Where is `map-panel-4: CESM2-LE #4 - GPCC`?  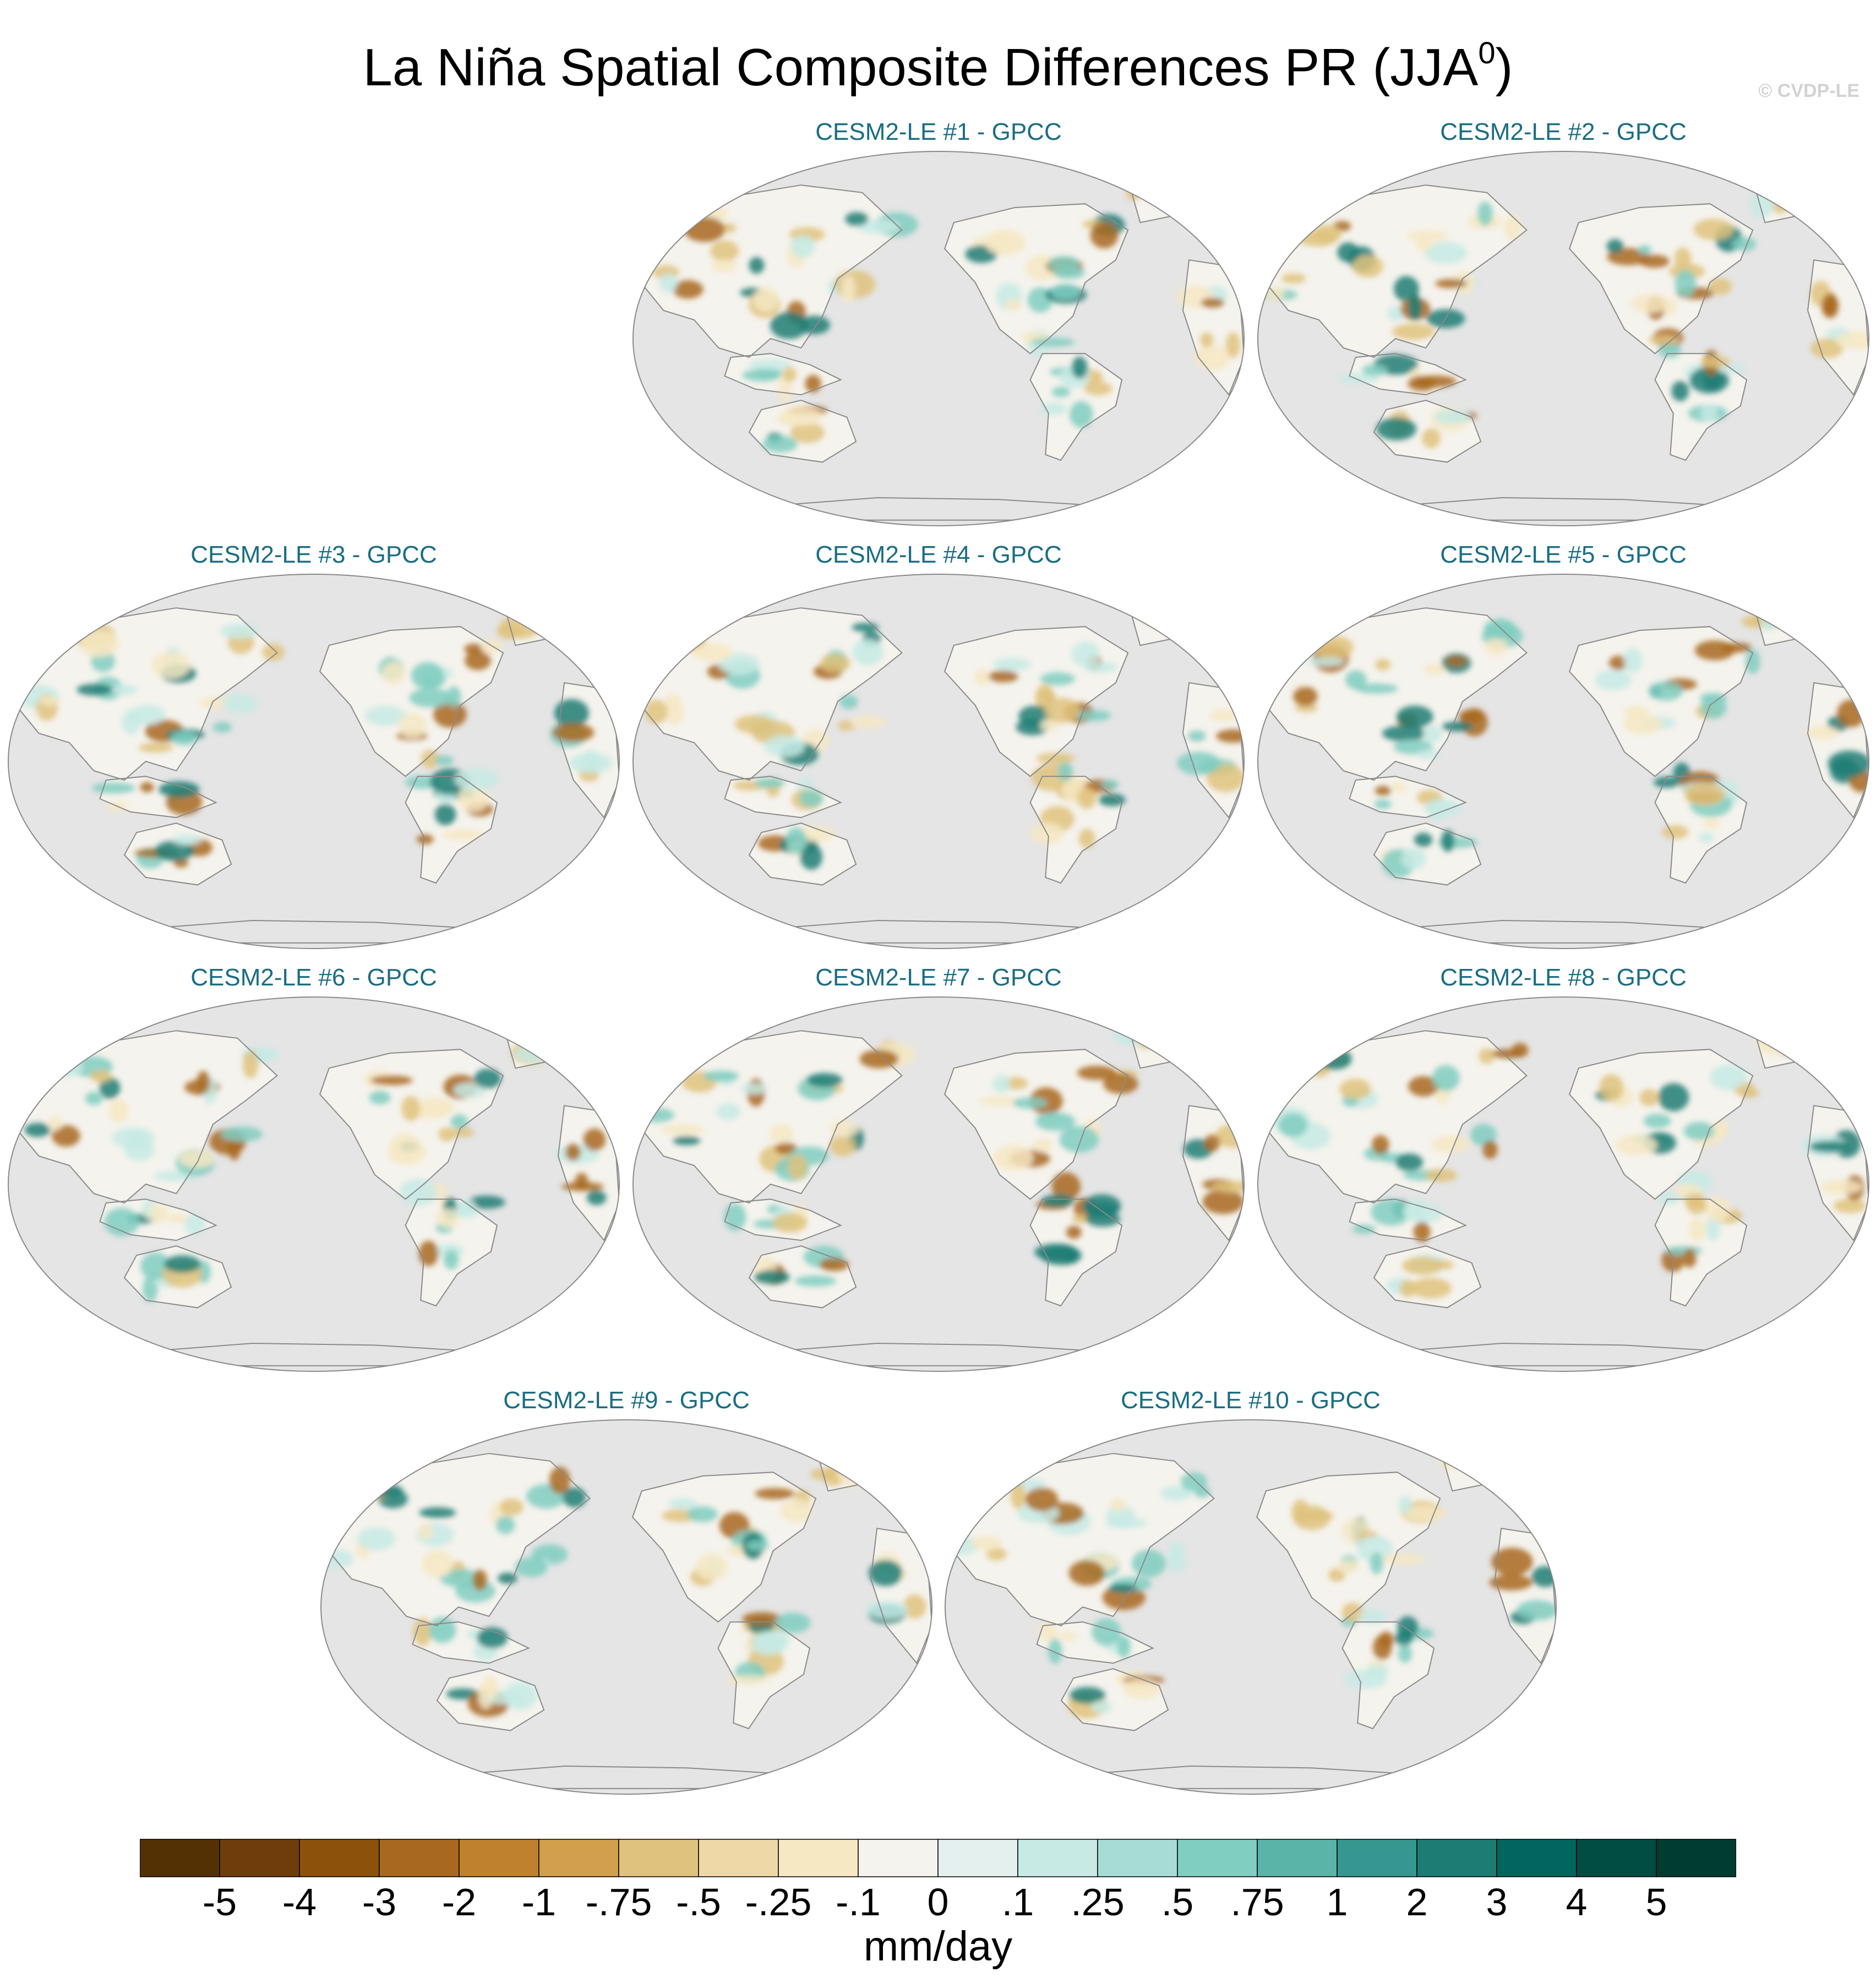 map-panel-4: CESM2-LE #4 - GPCC is located at coordinates (939, 750).